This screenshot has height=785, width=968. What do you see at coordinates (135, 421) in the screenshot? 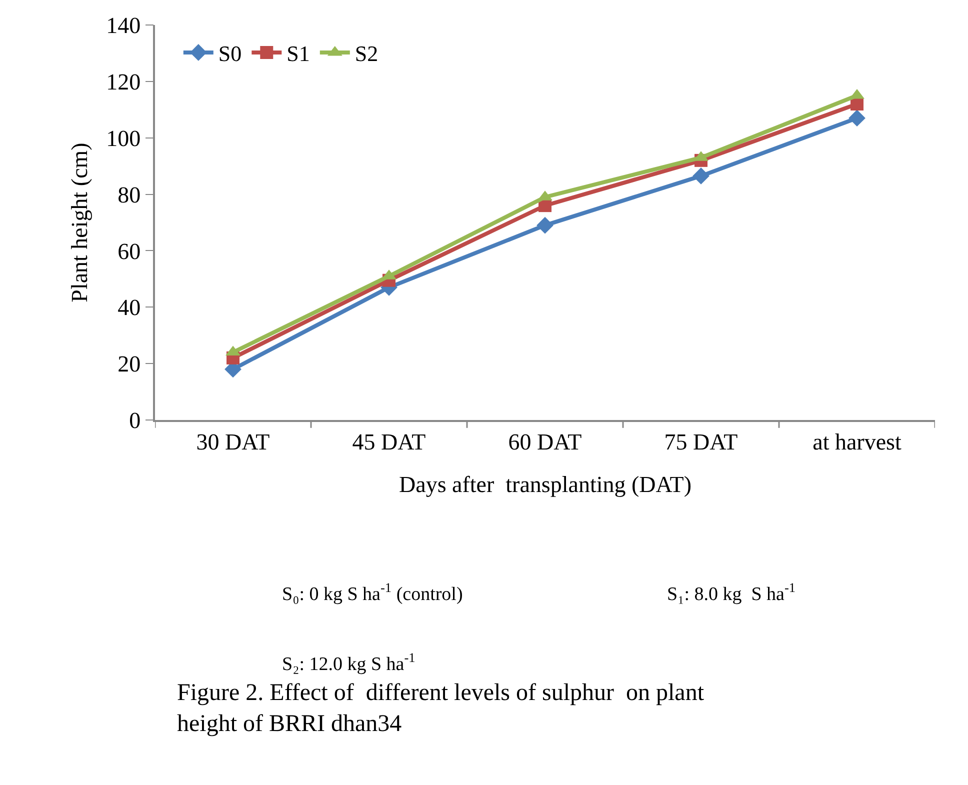
I see `y-tick-label: 0` at bounding box center [135, 421].